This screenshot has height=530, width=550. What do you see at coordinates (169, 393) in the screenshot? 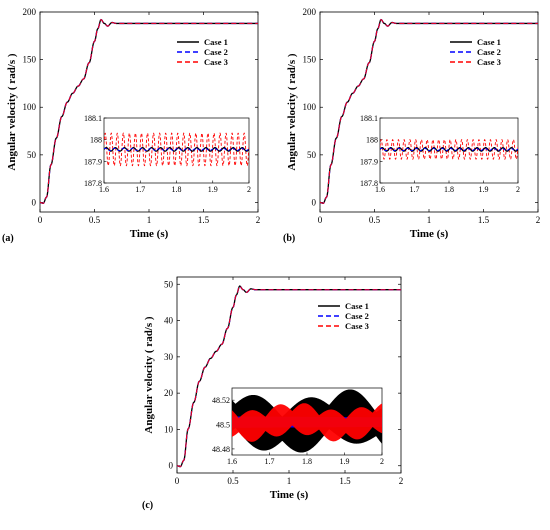
I see `y-tick-label: 20` at bounding box center [169, 393].